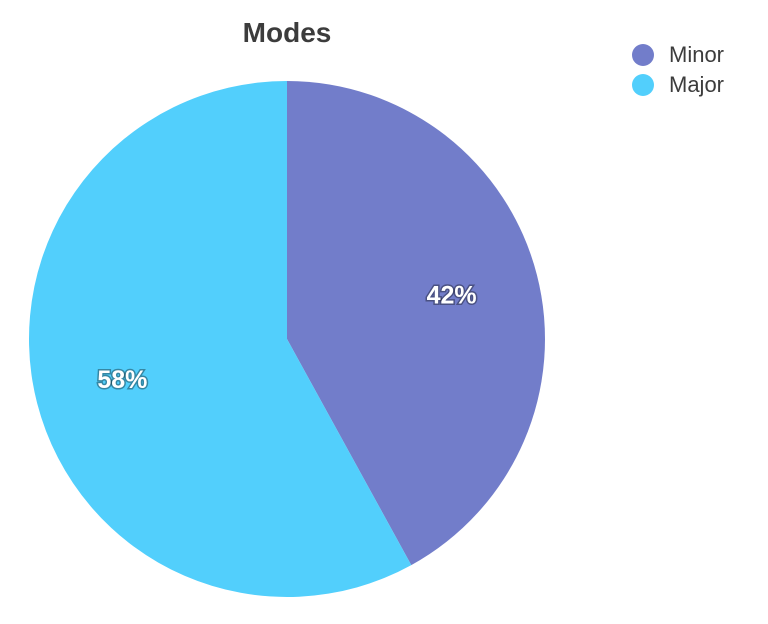 This screenshot has width=768, height=624. Describe the element at coordinates (697, 54) in the screenshot. I see `legend-label-minor: Minor` at that location.